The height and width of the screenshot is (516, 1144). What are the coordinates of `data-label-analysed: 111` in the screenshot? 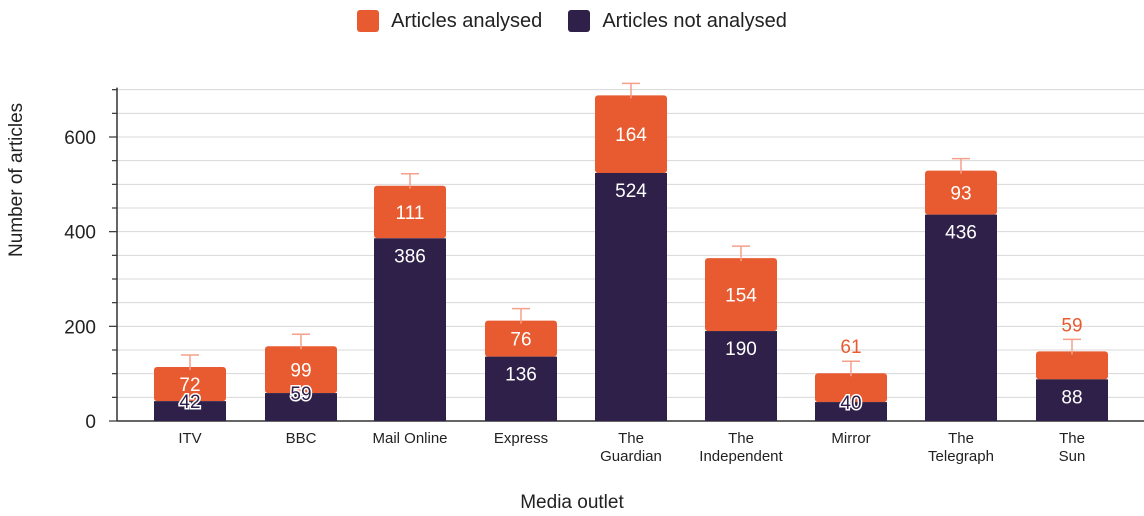 It's located at (410, 213).